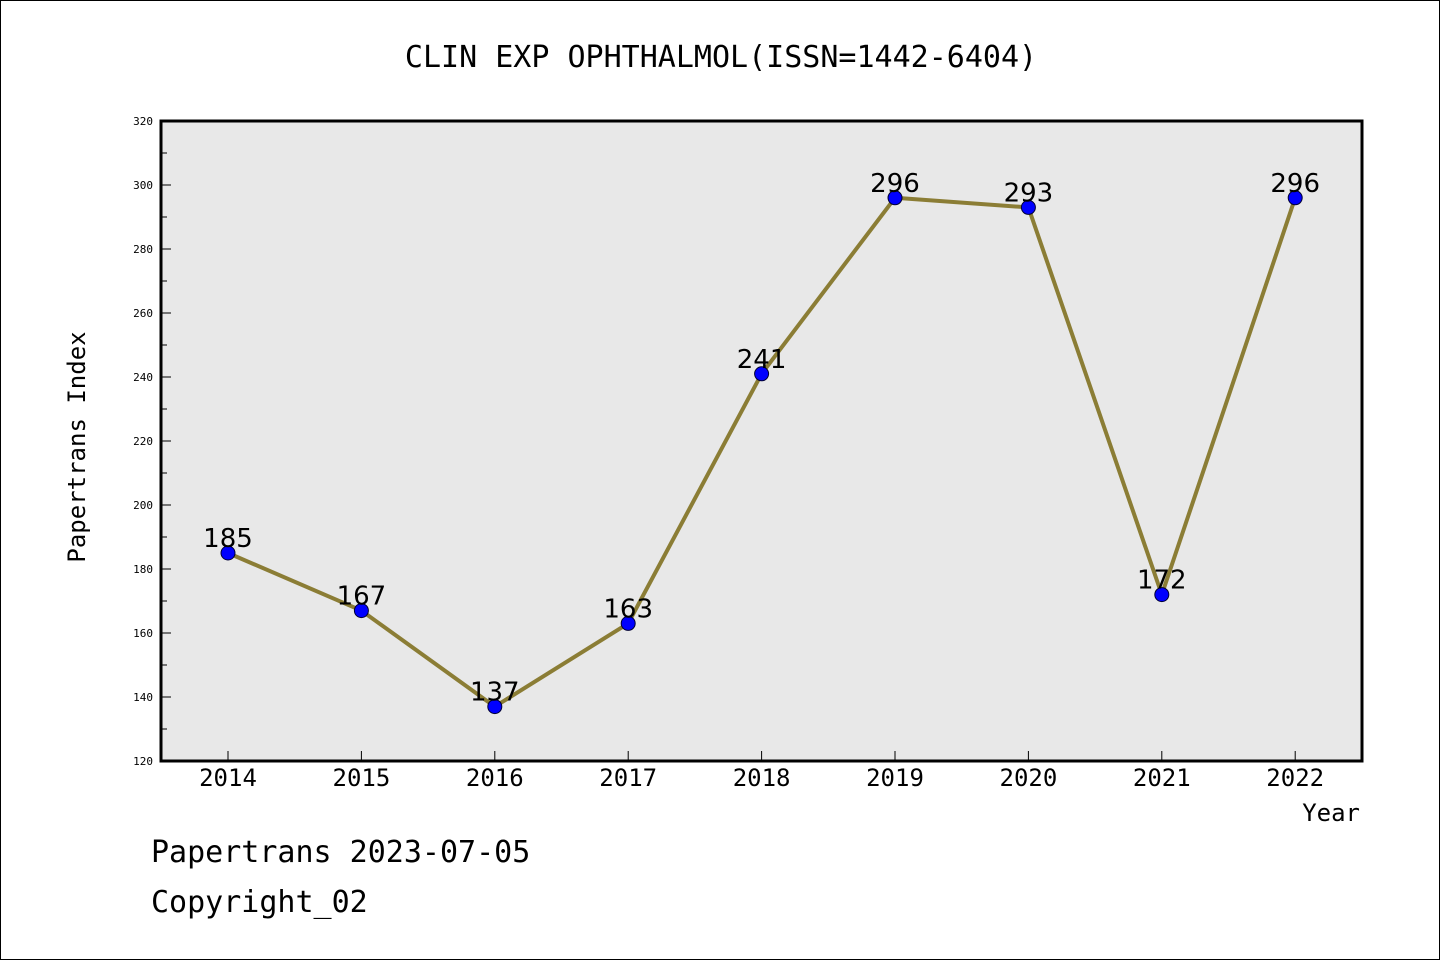 This screenshot has height=961, width=1440. I want to click on y-tick-label: 240, so click(143, 377).